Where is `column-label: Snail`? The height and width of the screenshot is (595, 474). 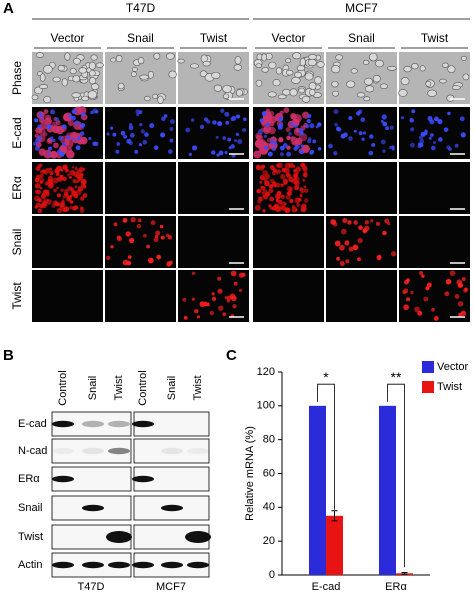 column-label: Snail is located at coordinates (140, 38).